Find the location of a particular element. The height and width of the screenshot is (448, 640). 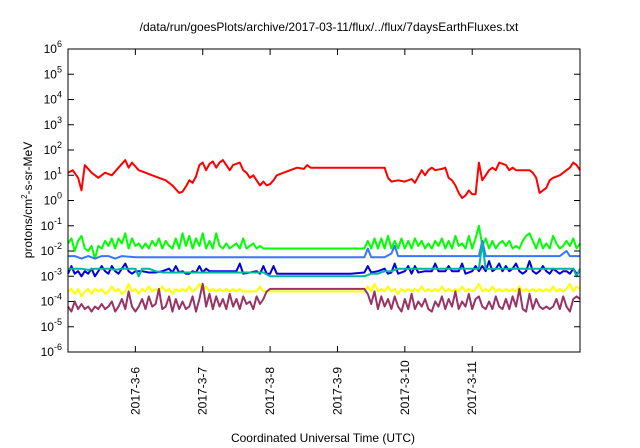

y-tick-label-exp: -2 is located at coordinates (58, 246).